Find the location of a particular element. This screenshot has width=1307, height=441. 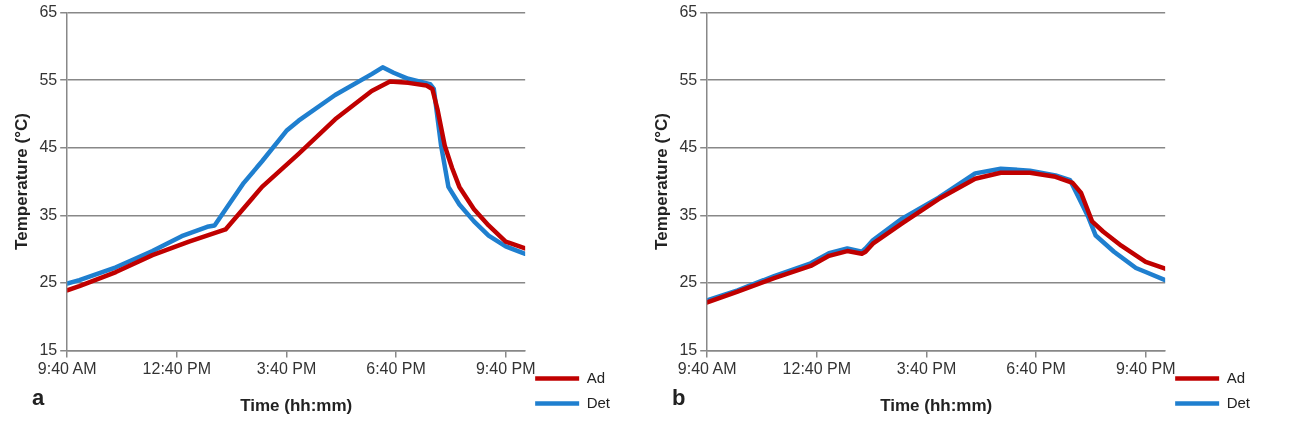

text: b is located at coordinates (679, 398).